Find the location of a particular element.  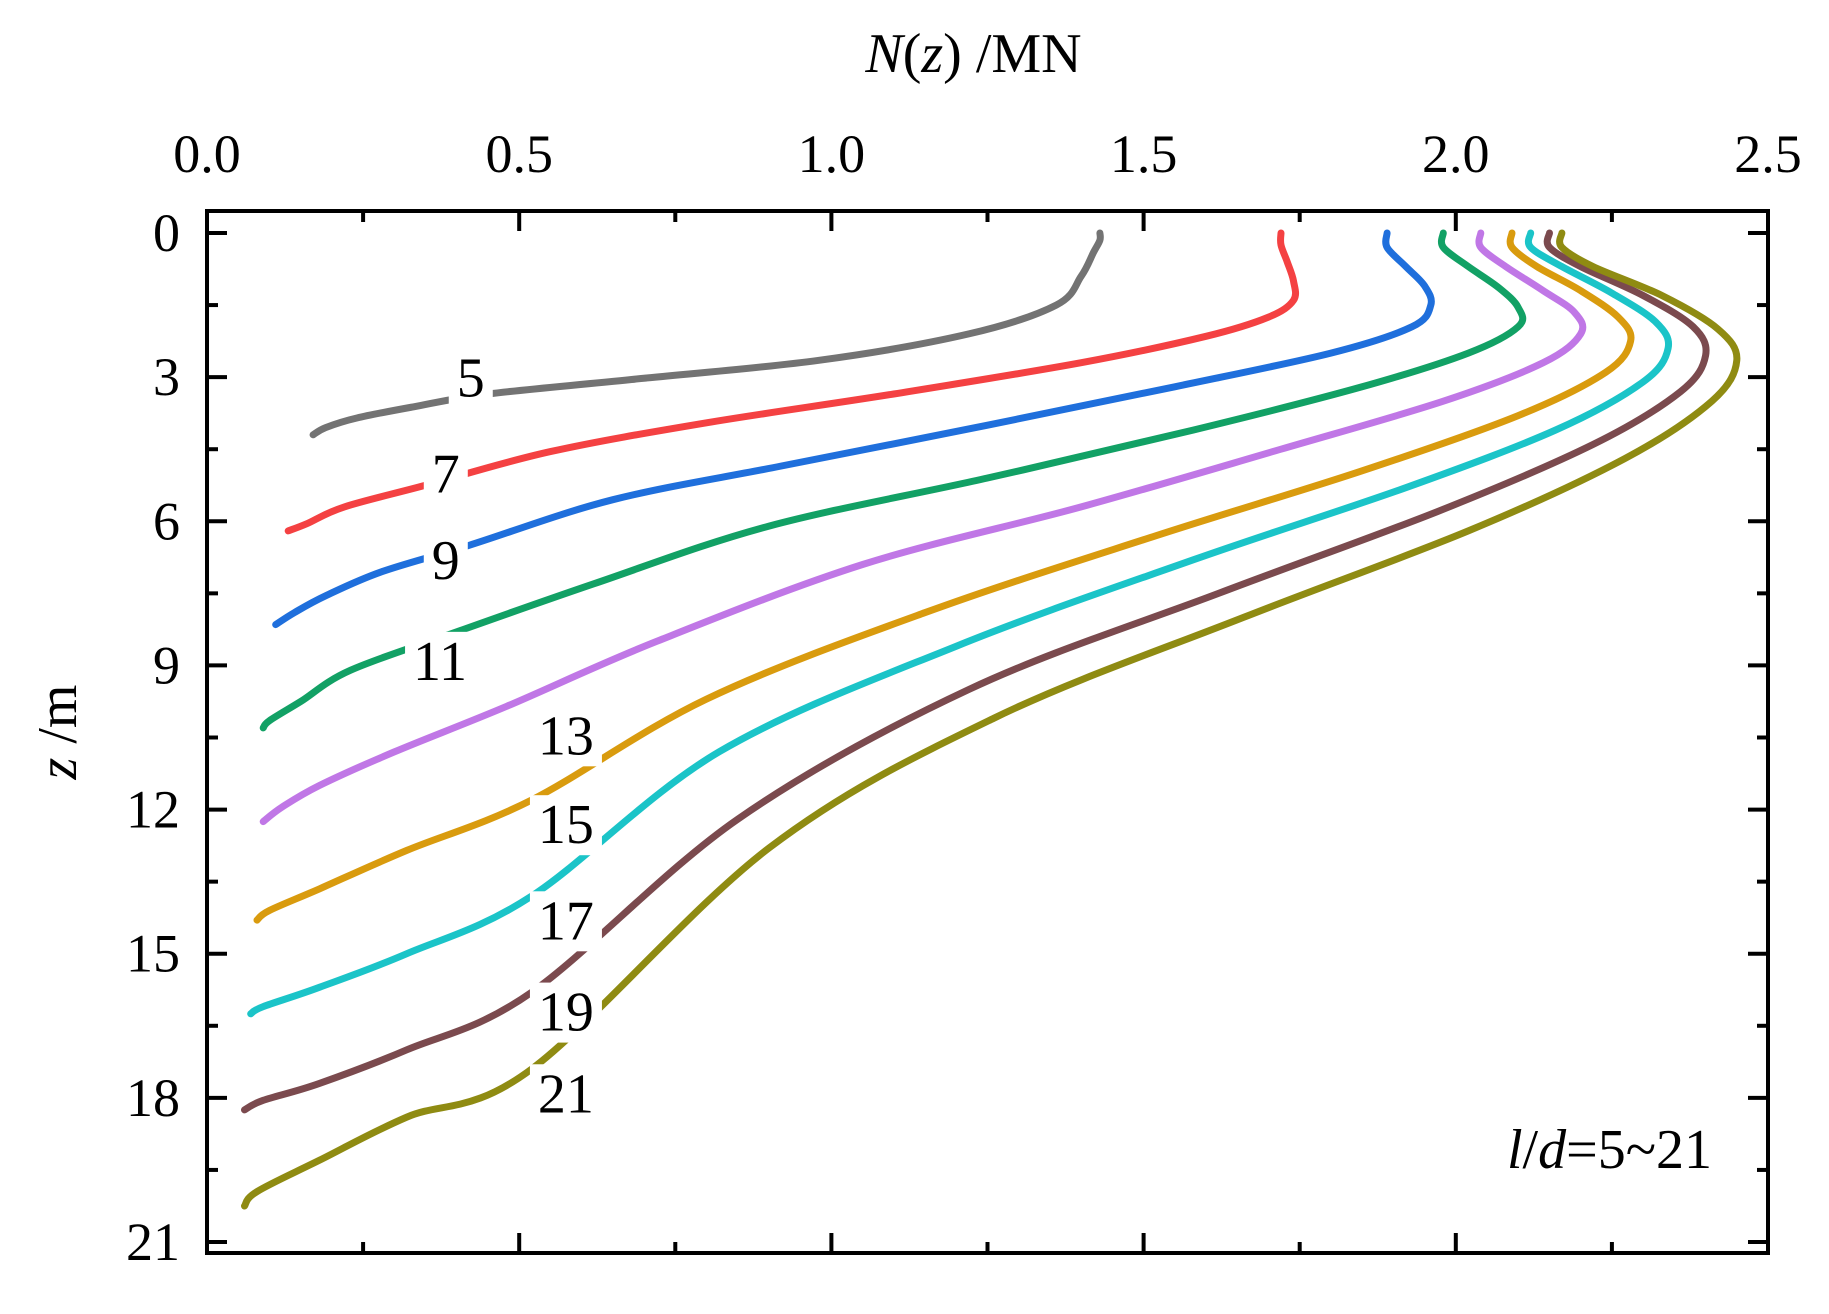

x-tick-label: 1.0 is located at coordinates (832, 154).